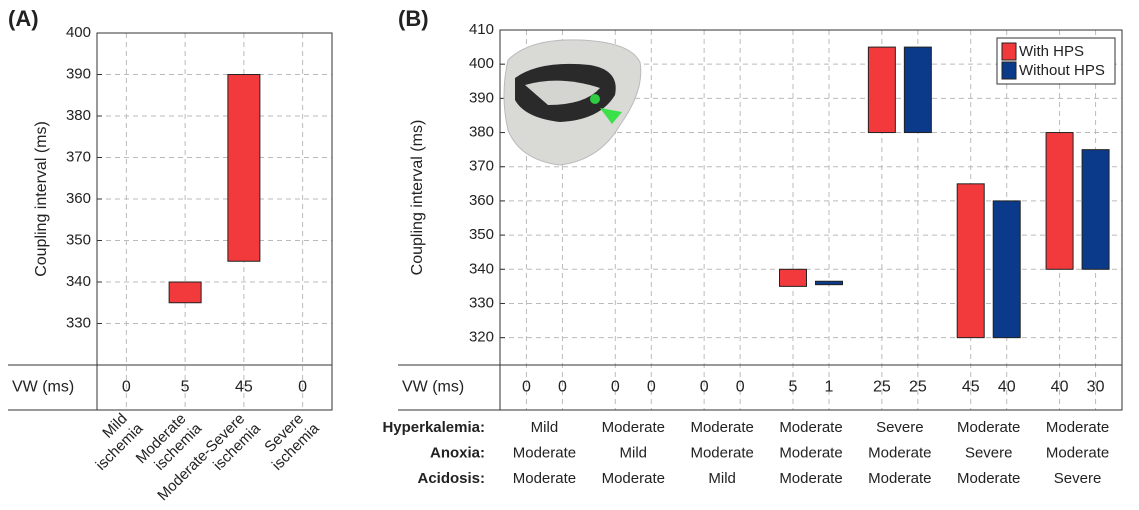 The height and width of the screenshot is (510, 1139). I want to click on condition-name: Hyperkalemia:, so click(433, 427).